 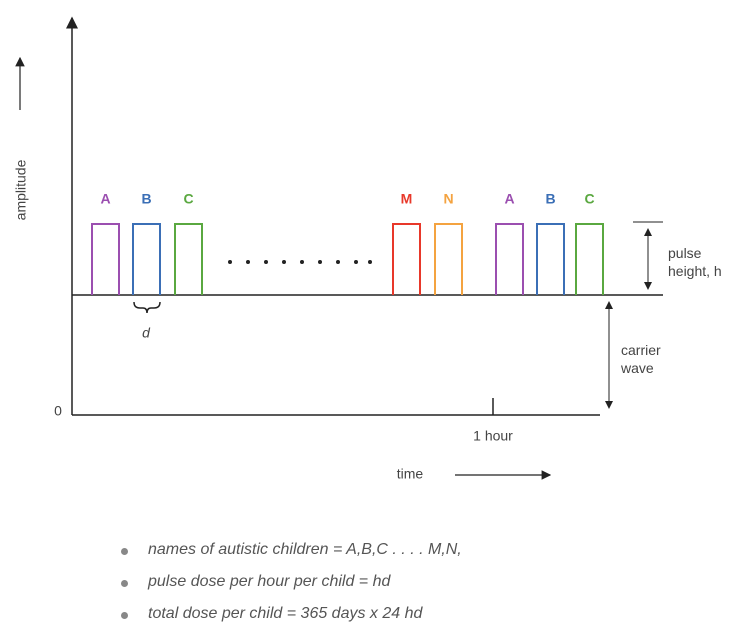 I want to click on width-label: d, so click(x=146, y=333).